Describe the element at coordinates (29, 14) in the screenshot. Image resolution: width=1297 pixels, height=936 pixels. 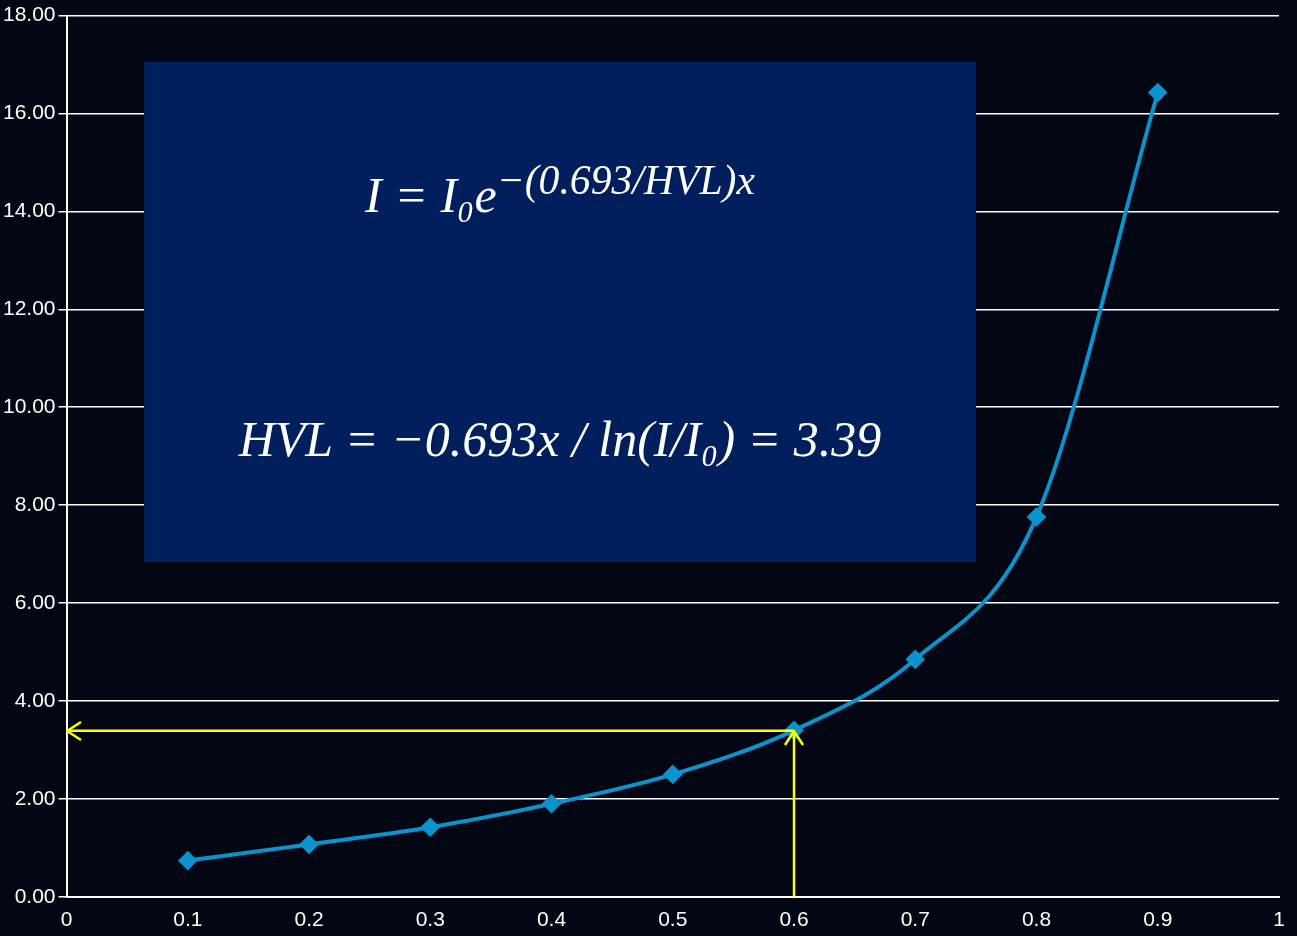
I see `y-tick-label: 18.00` at that location.